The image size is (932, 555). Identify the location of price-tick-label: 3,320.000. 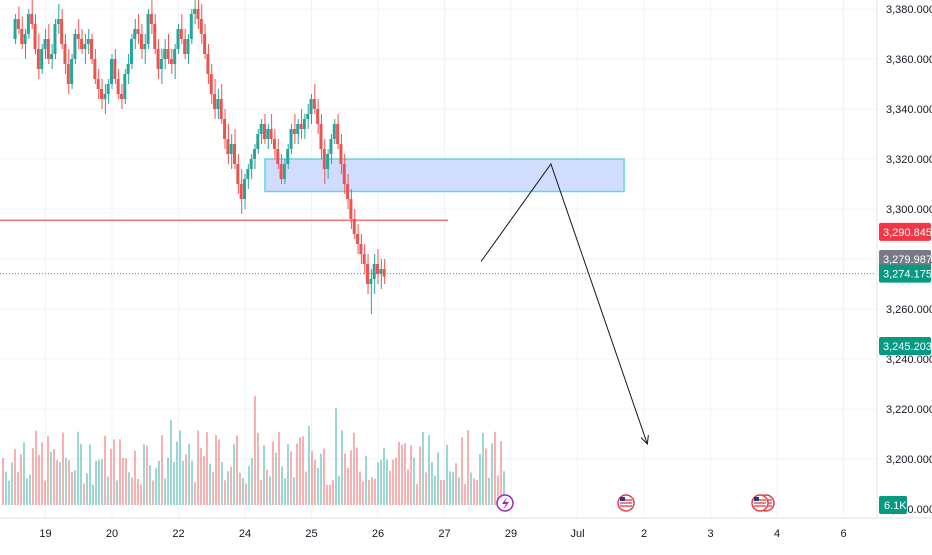
(909, 160).